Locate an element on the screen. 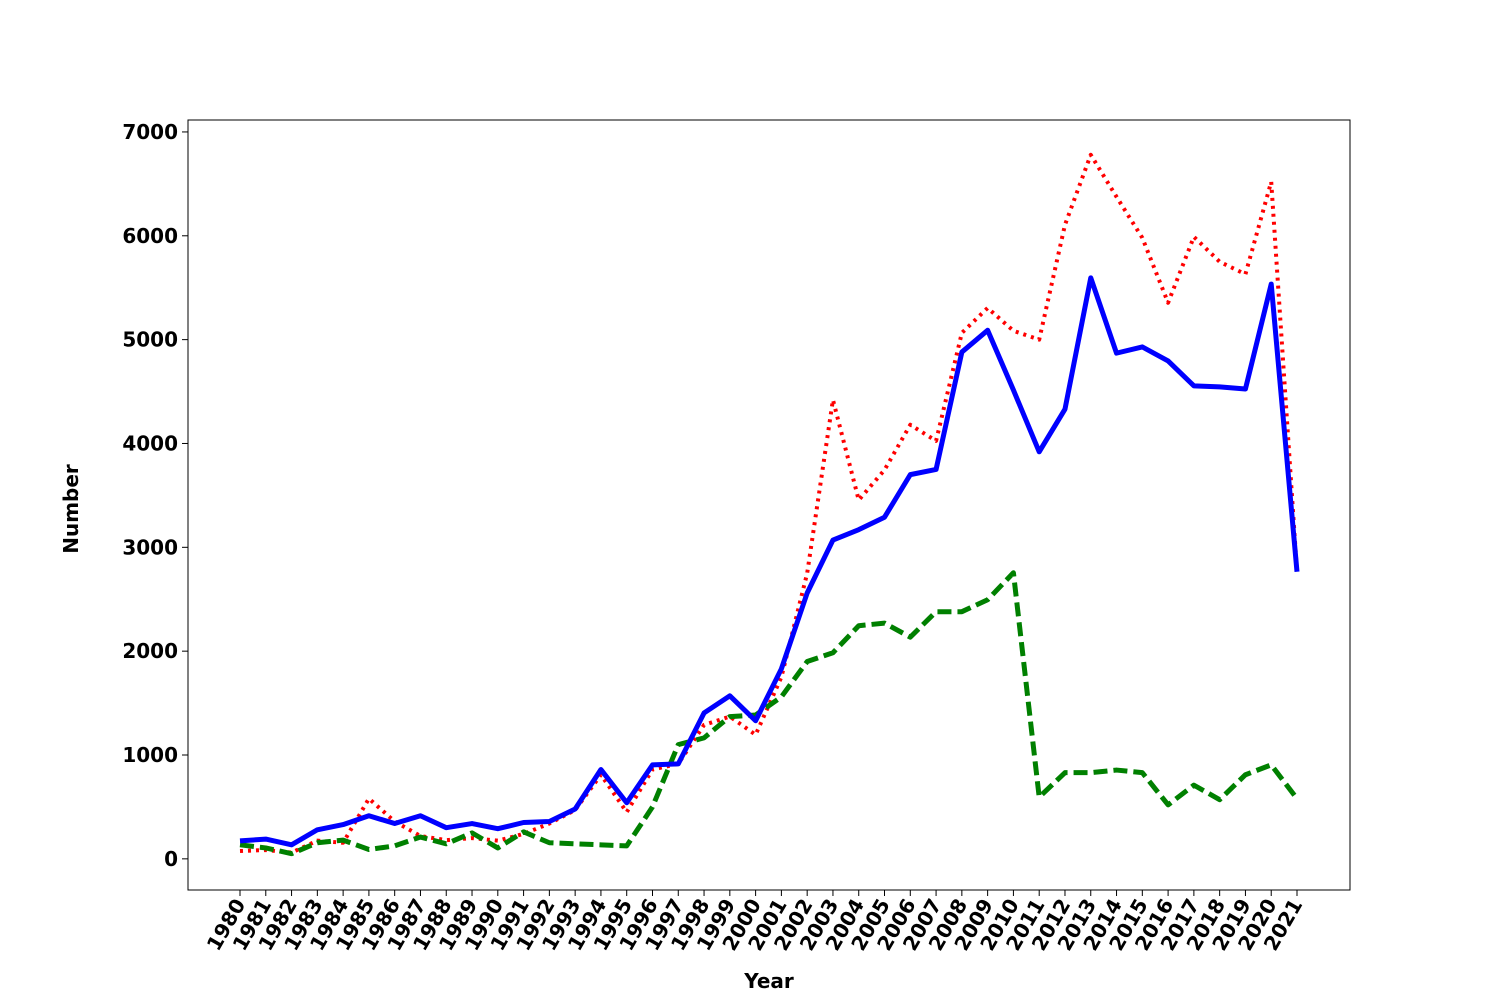 This screenshot has width=1500, height=1000. y-tick-label: 3000 is located at coordinates (150, 547).